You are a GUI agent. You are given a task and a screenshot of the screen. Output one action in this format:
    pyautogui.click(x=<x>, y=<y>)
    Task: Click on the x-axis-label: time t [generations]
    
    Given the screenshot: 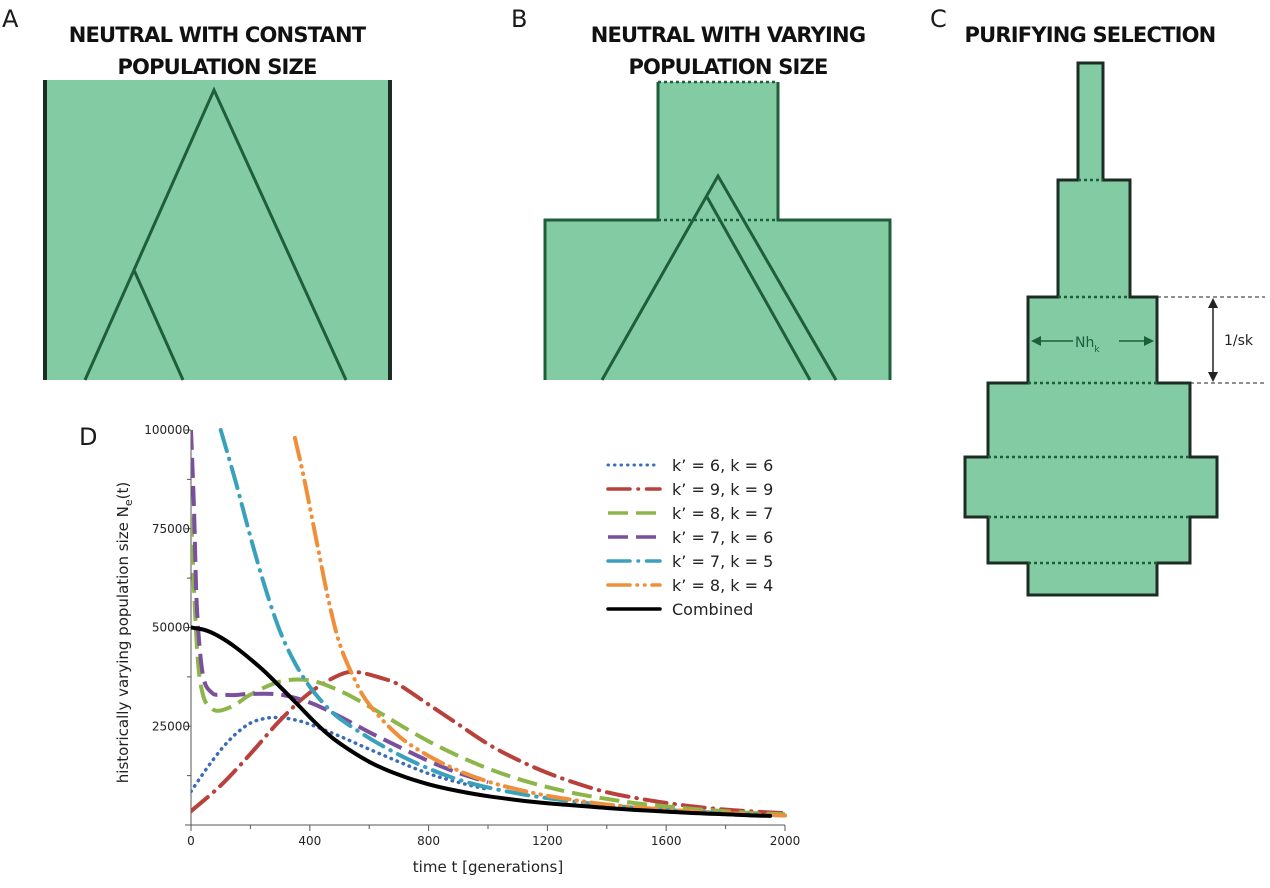 What is the action you would take?
    pyautogui.click(x=488, y=867)
    